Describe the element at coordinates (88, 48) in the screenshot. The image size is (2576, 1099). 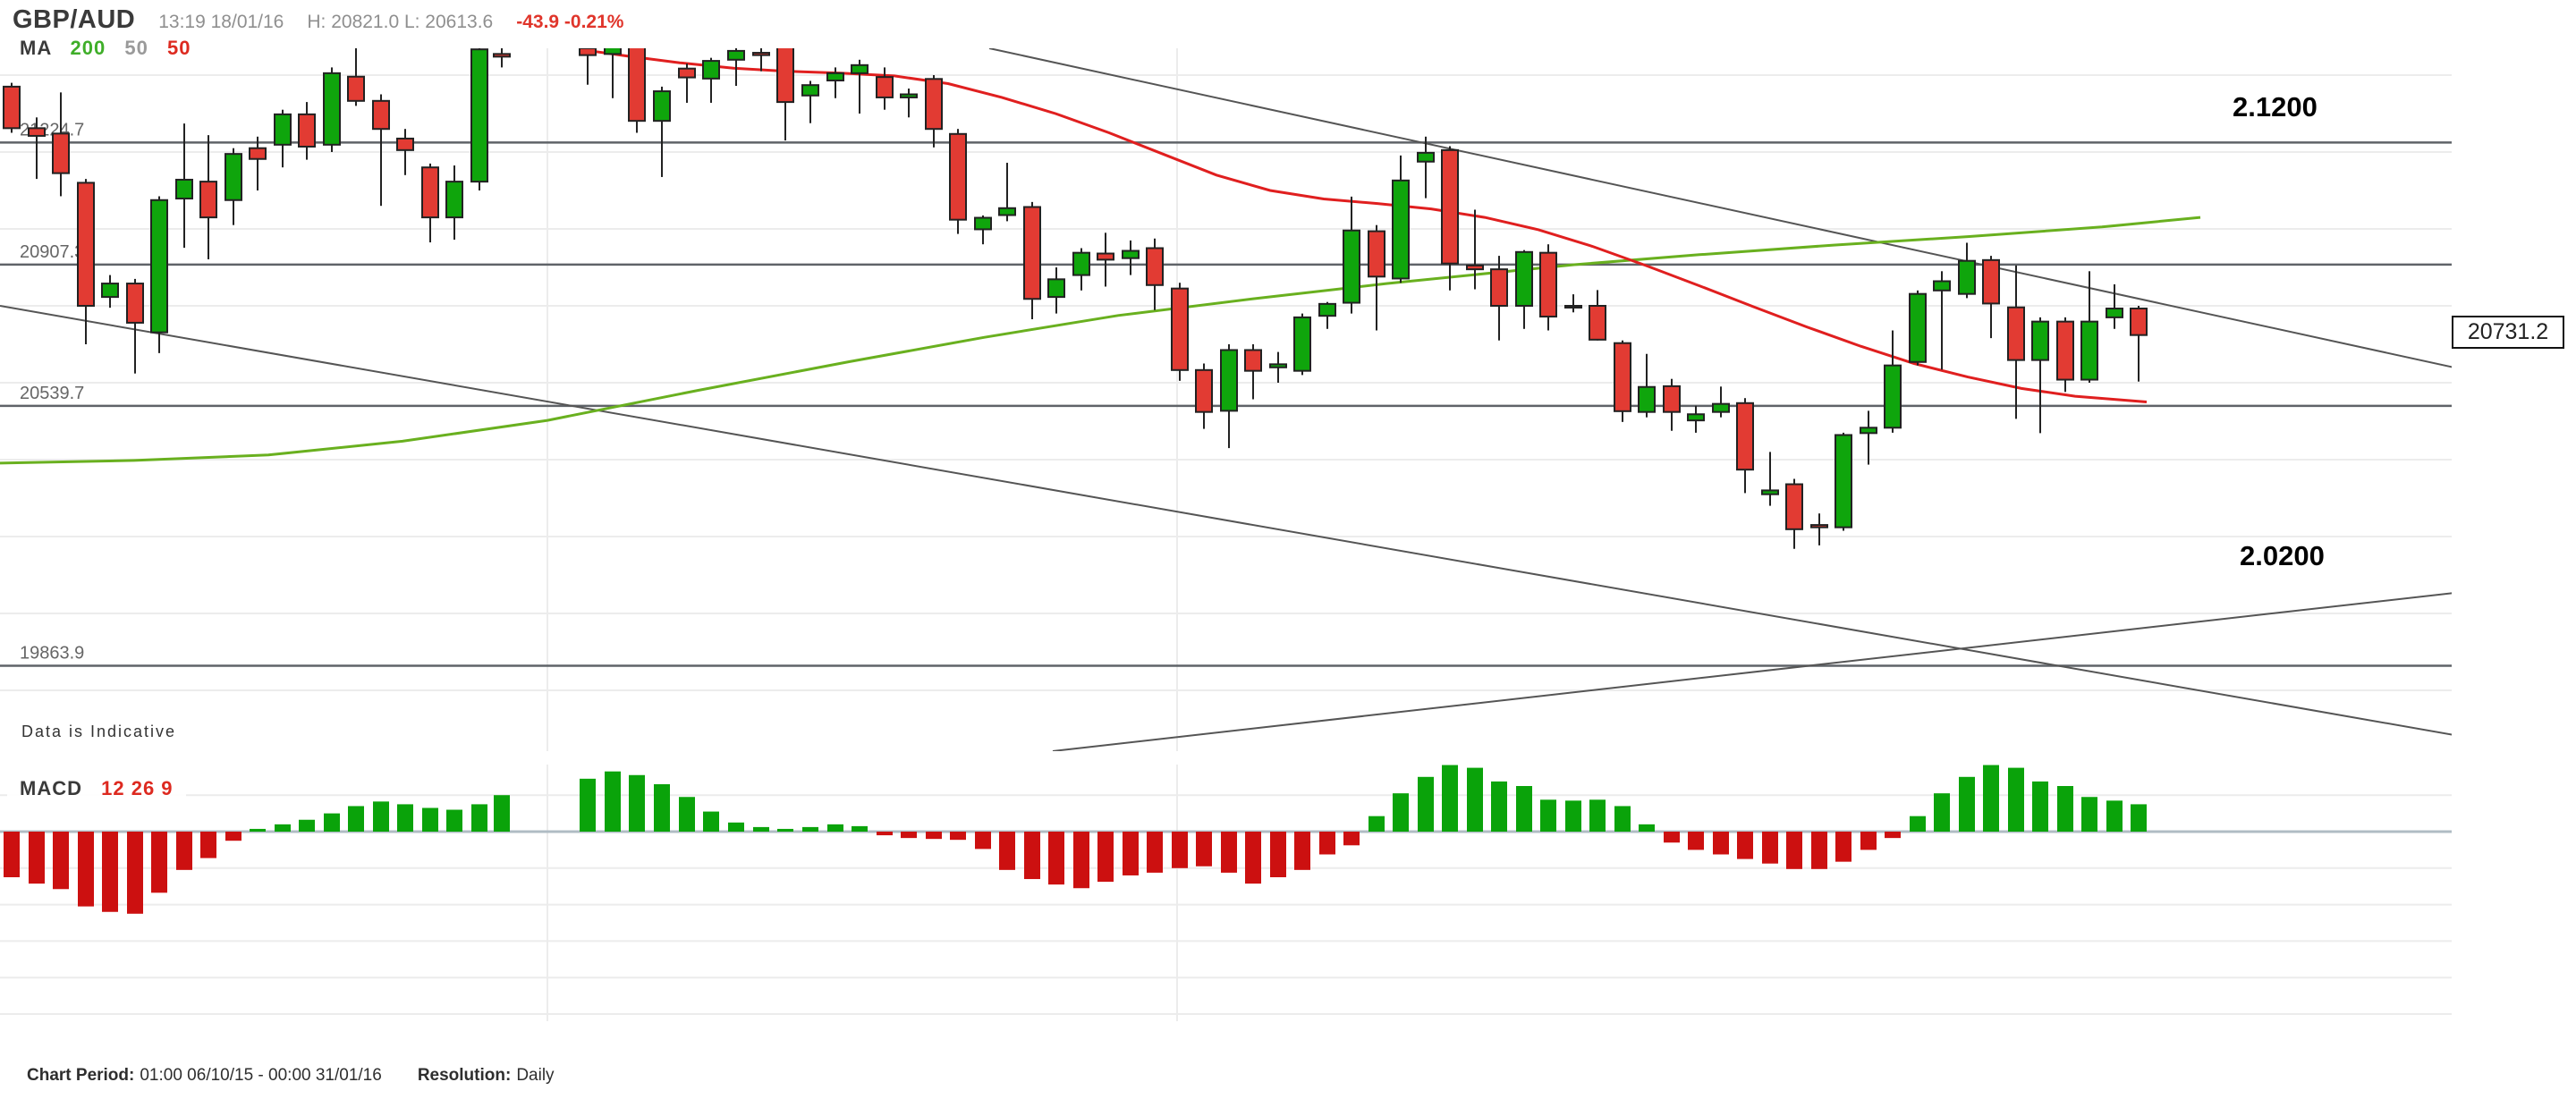
I see `ma200-period: 200` at that location.